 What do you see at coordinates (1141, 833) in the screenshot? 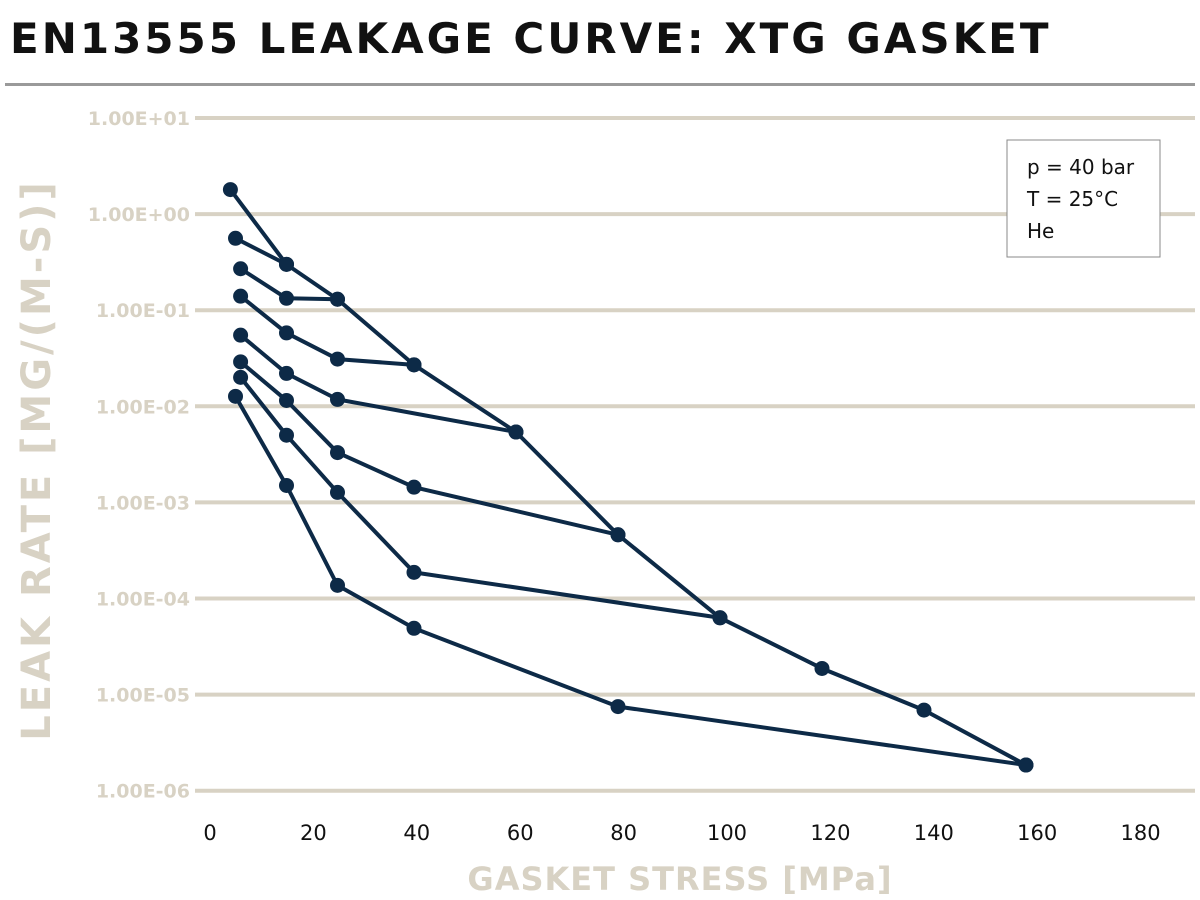
I see `x-tick-label: 180` at bounding box center [1141, 833].